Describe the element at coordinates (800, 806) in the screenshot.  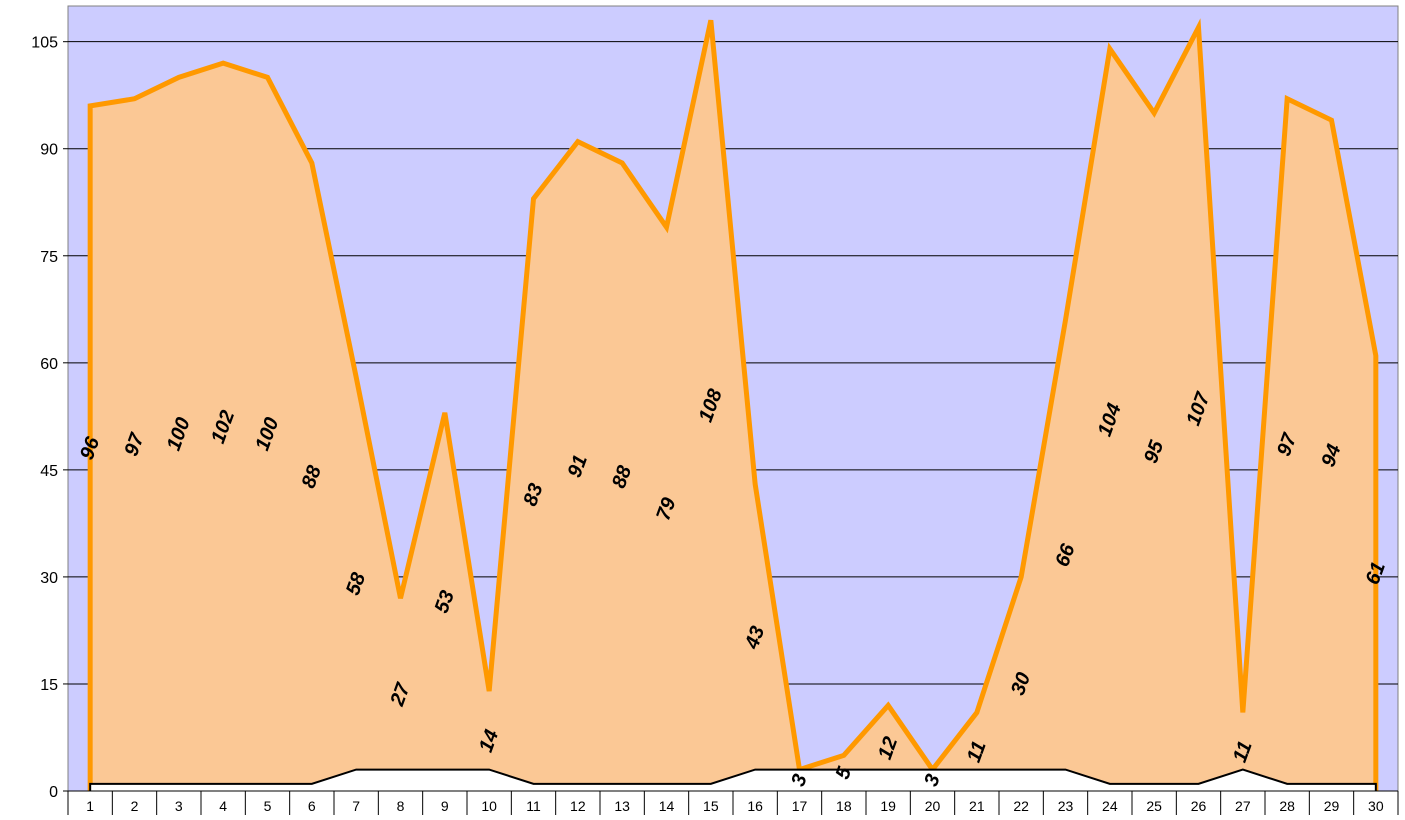
I see `x-tick-label: 17` at that location.